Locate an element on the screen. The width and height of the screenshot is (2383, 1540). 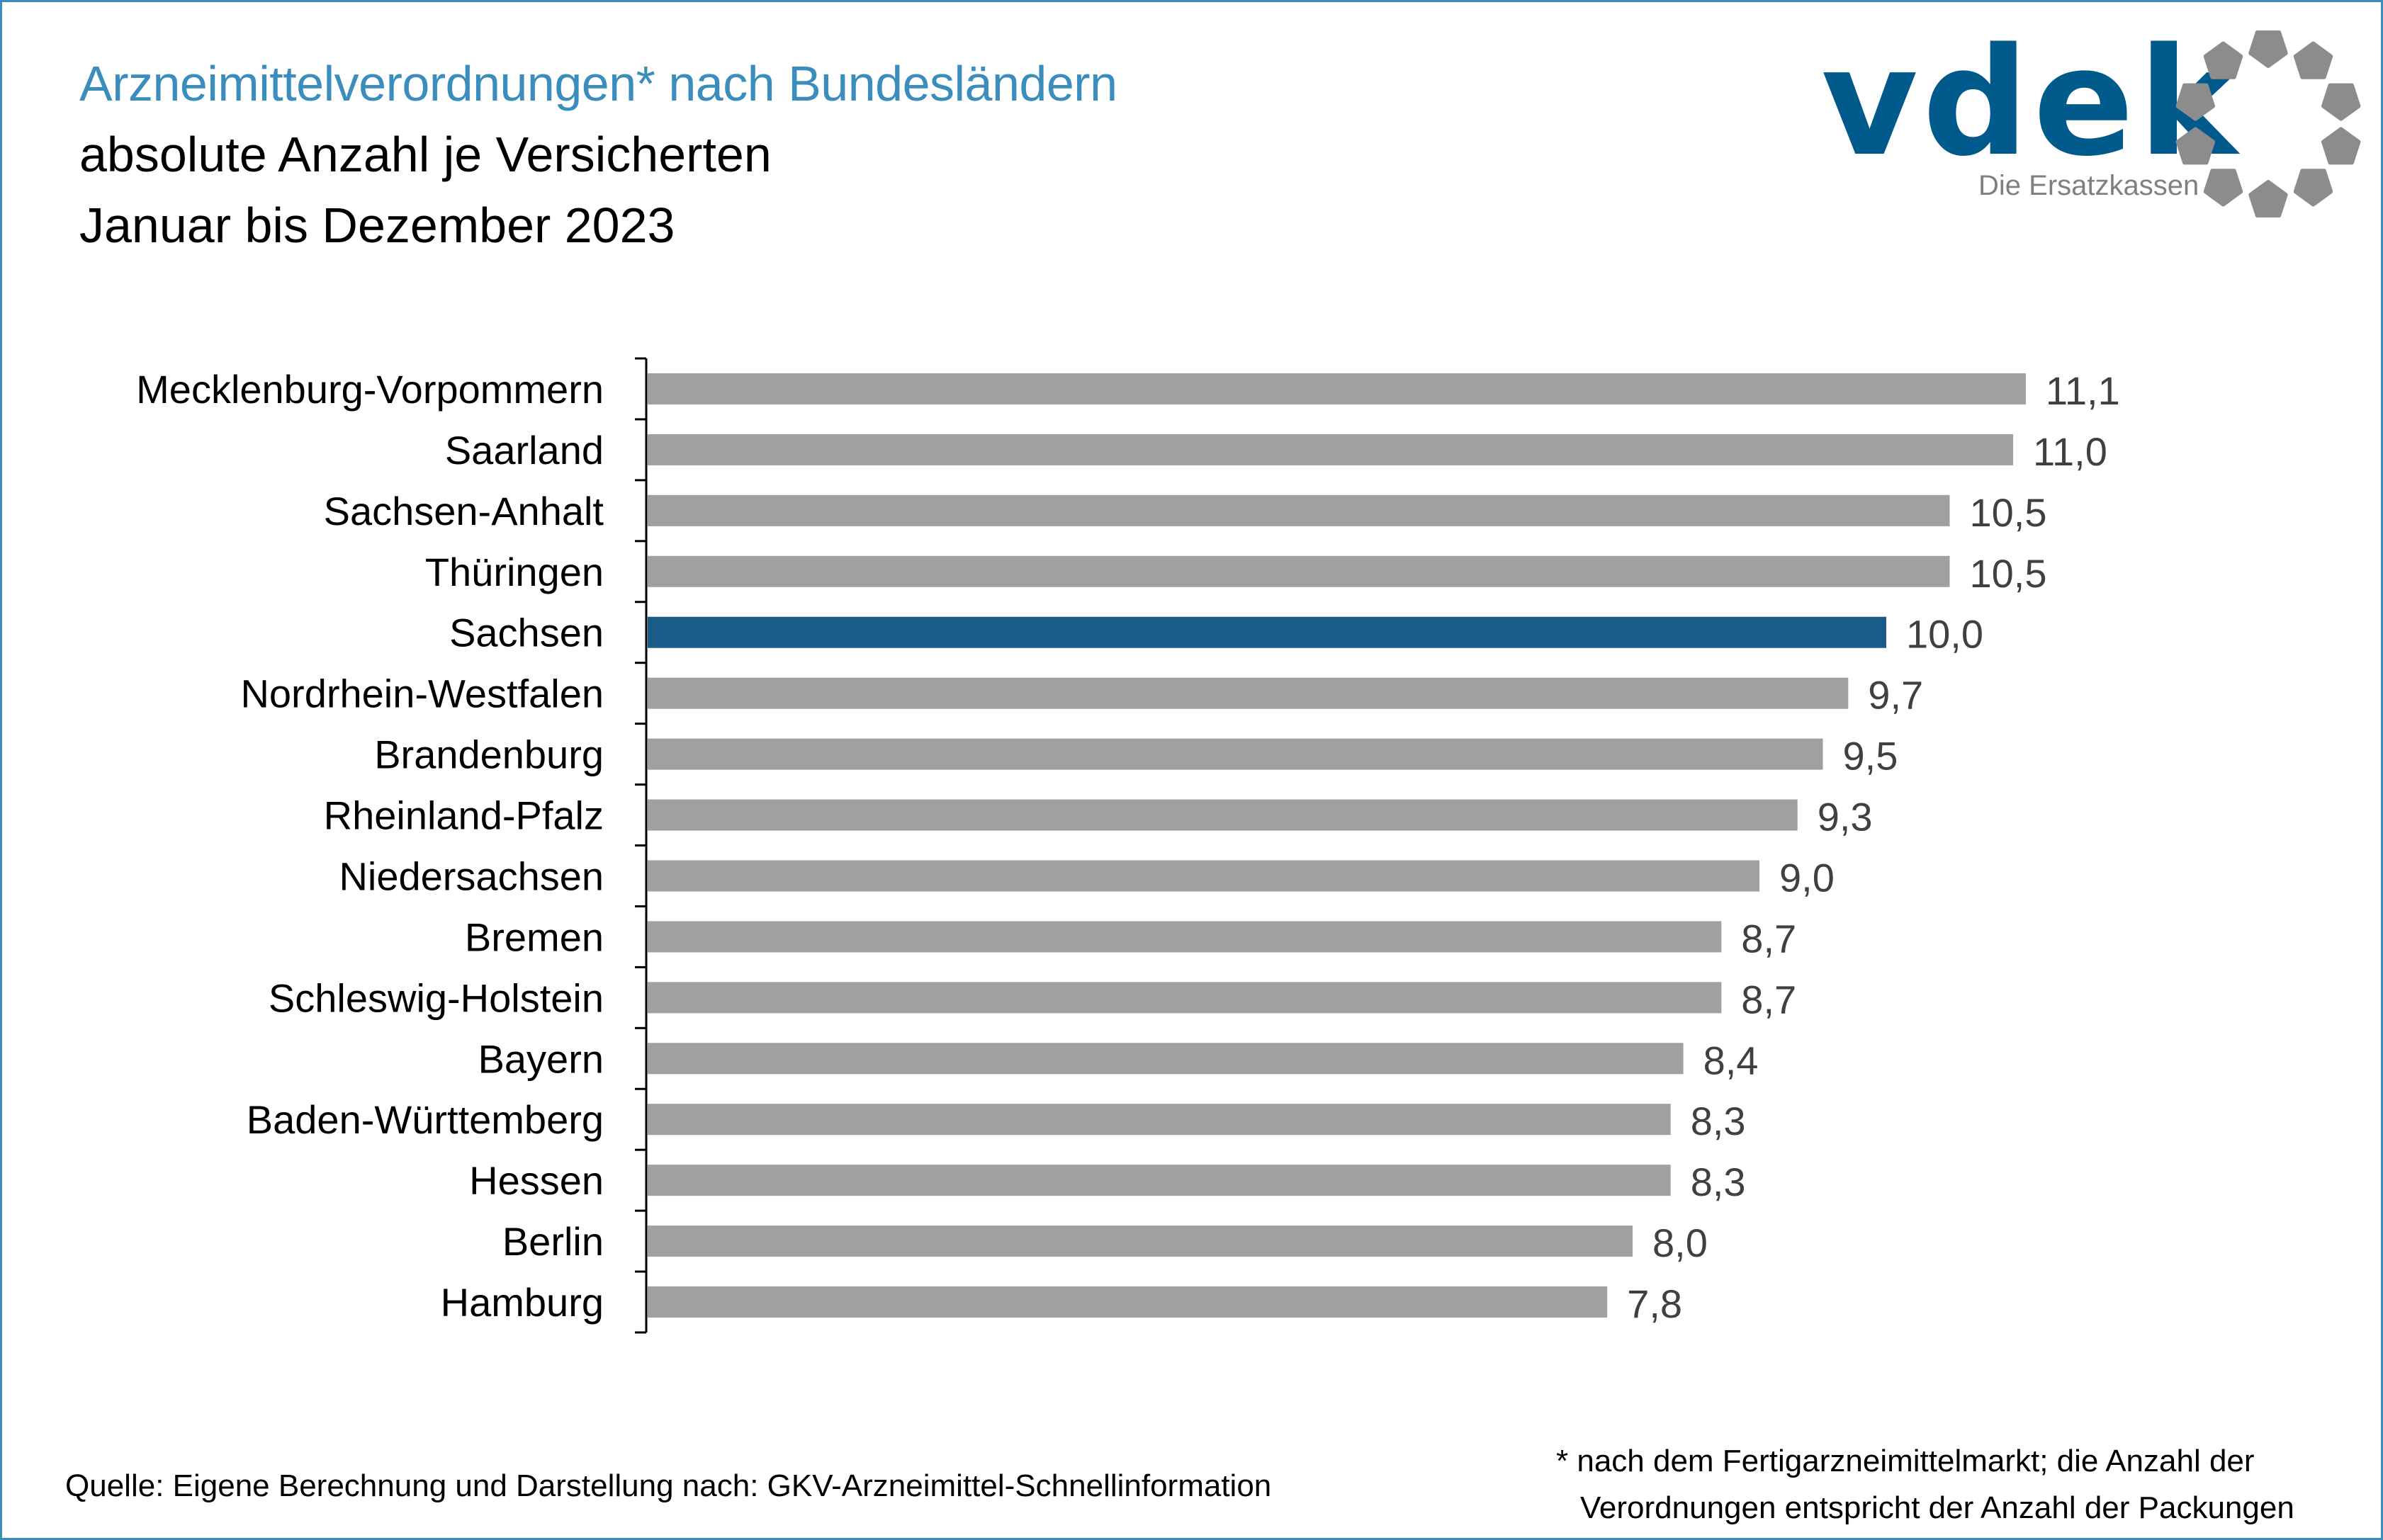
category-label: Sachsen-Anhalt is located at coordinates (464, 511).